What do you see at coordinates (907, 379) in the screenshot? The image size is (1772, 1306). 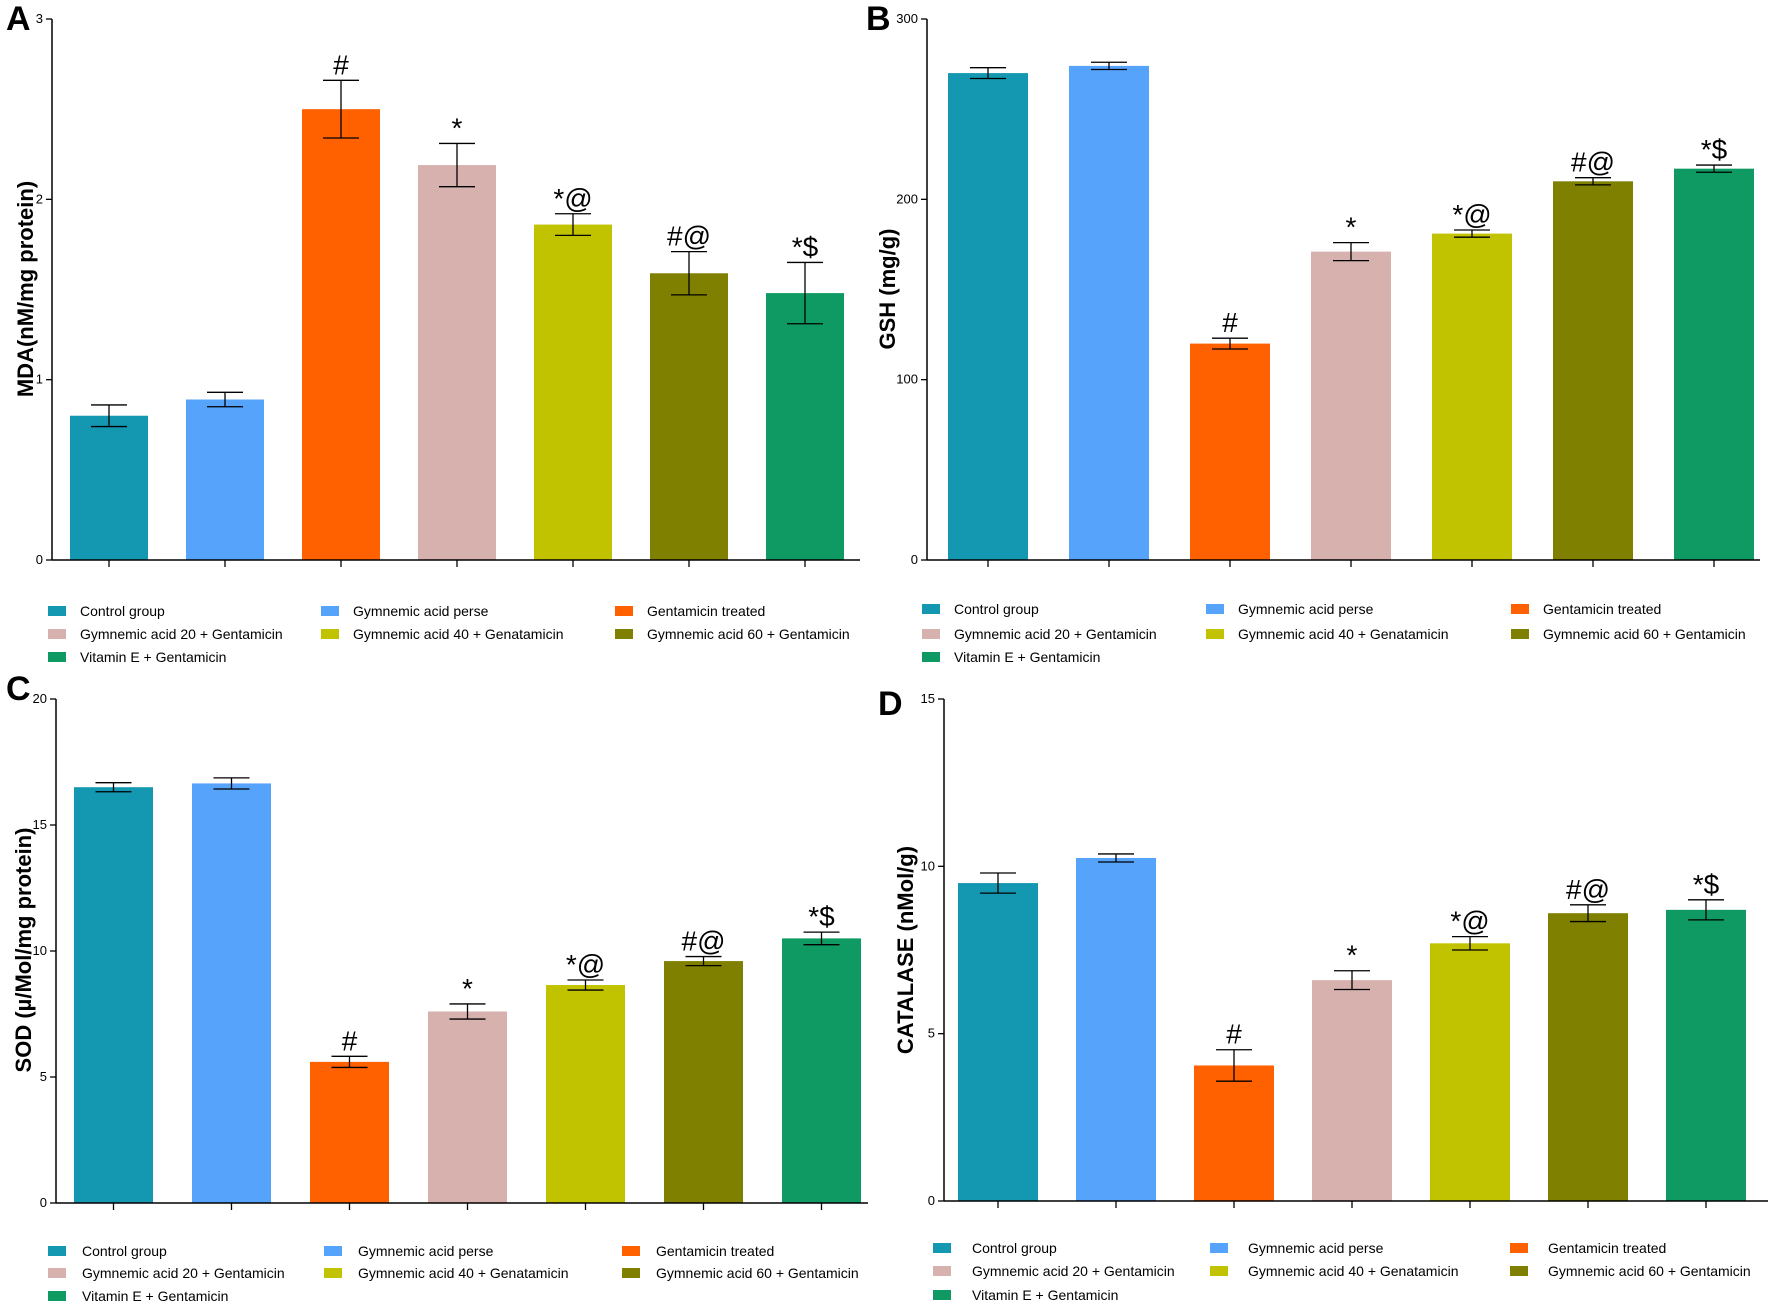 I see `y-tick-label: 100` at bounding box center [907, 379].